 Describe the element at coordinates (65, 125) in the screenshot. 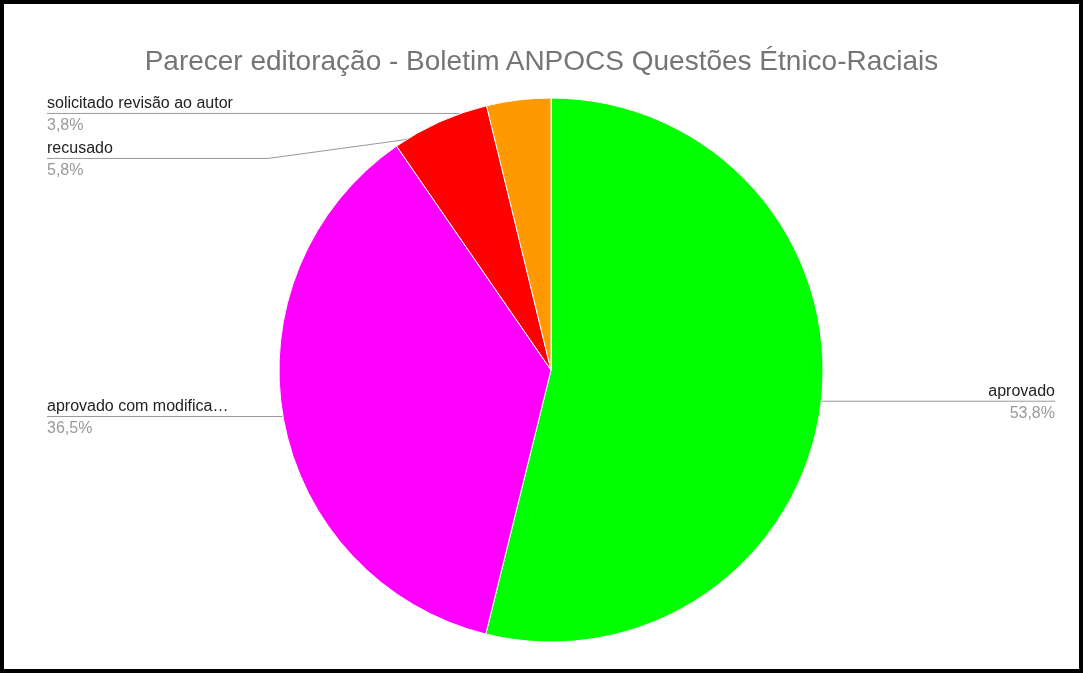

I see `data-label: 3,8%` at that location.